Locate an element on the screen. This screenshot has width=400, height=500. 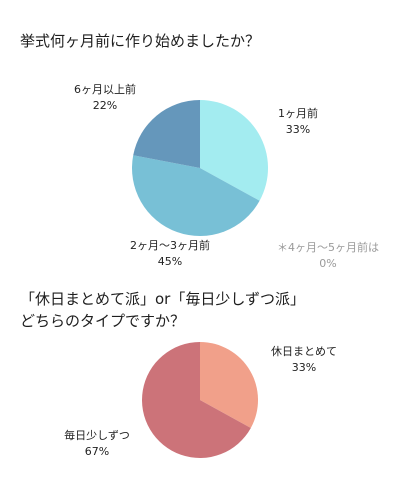
chart1-note-label: ＊4ヶ月〜5ヶ月前は is located at coordinates (328, 247).